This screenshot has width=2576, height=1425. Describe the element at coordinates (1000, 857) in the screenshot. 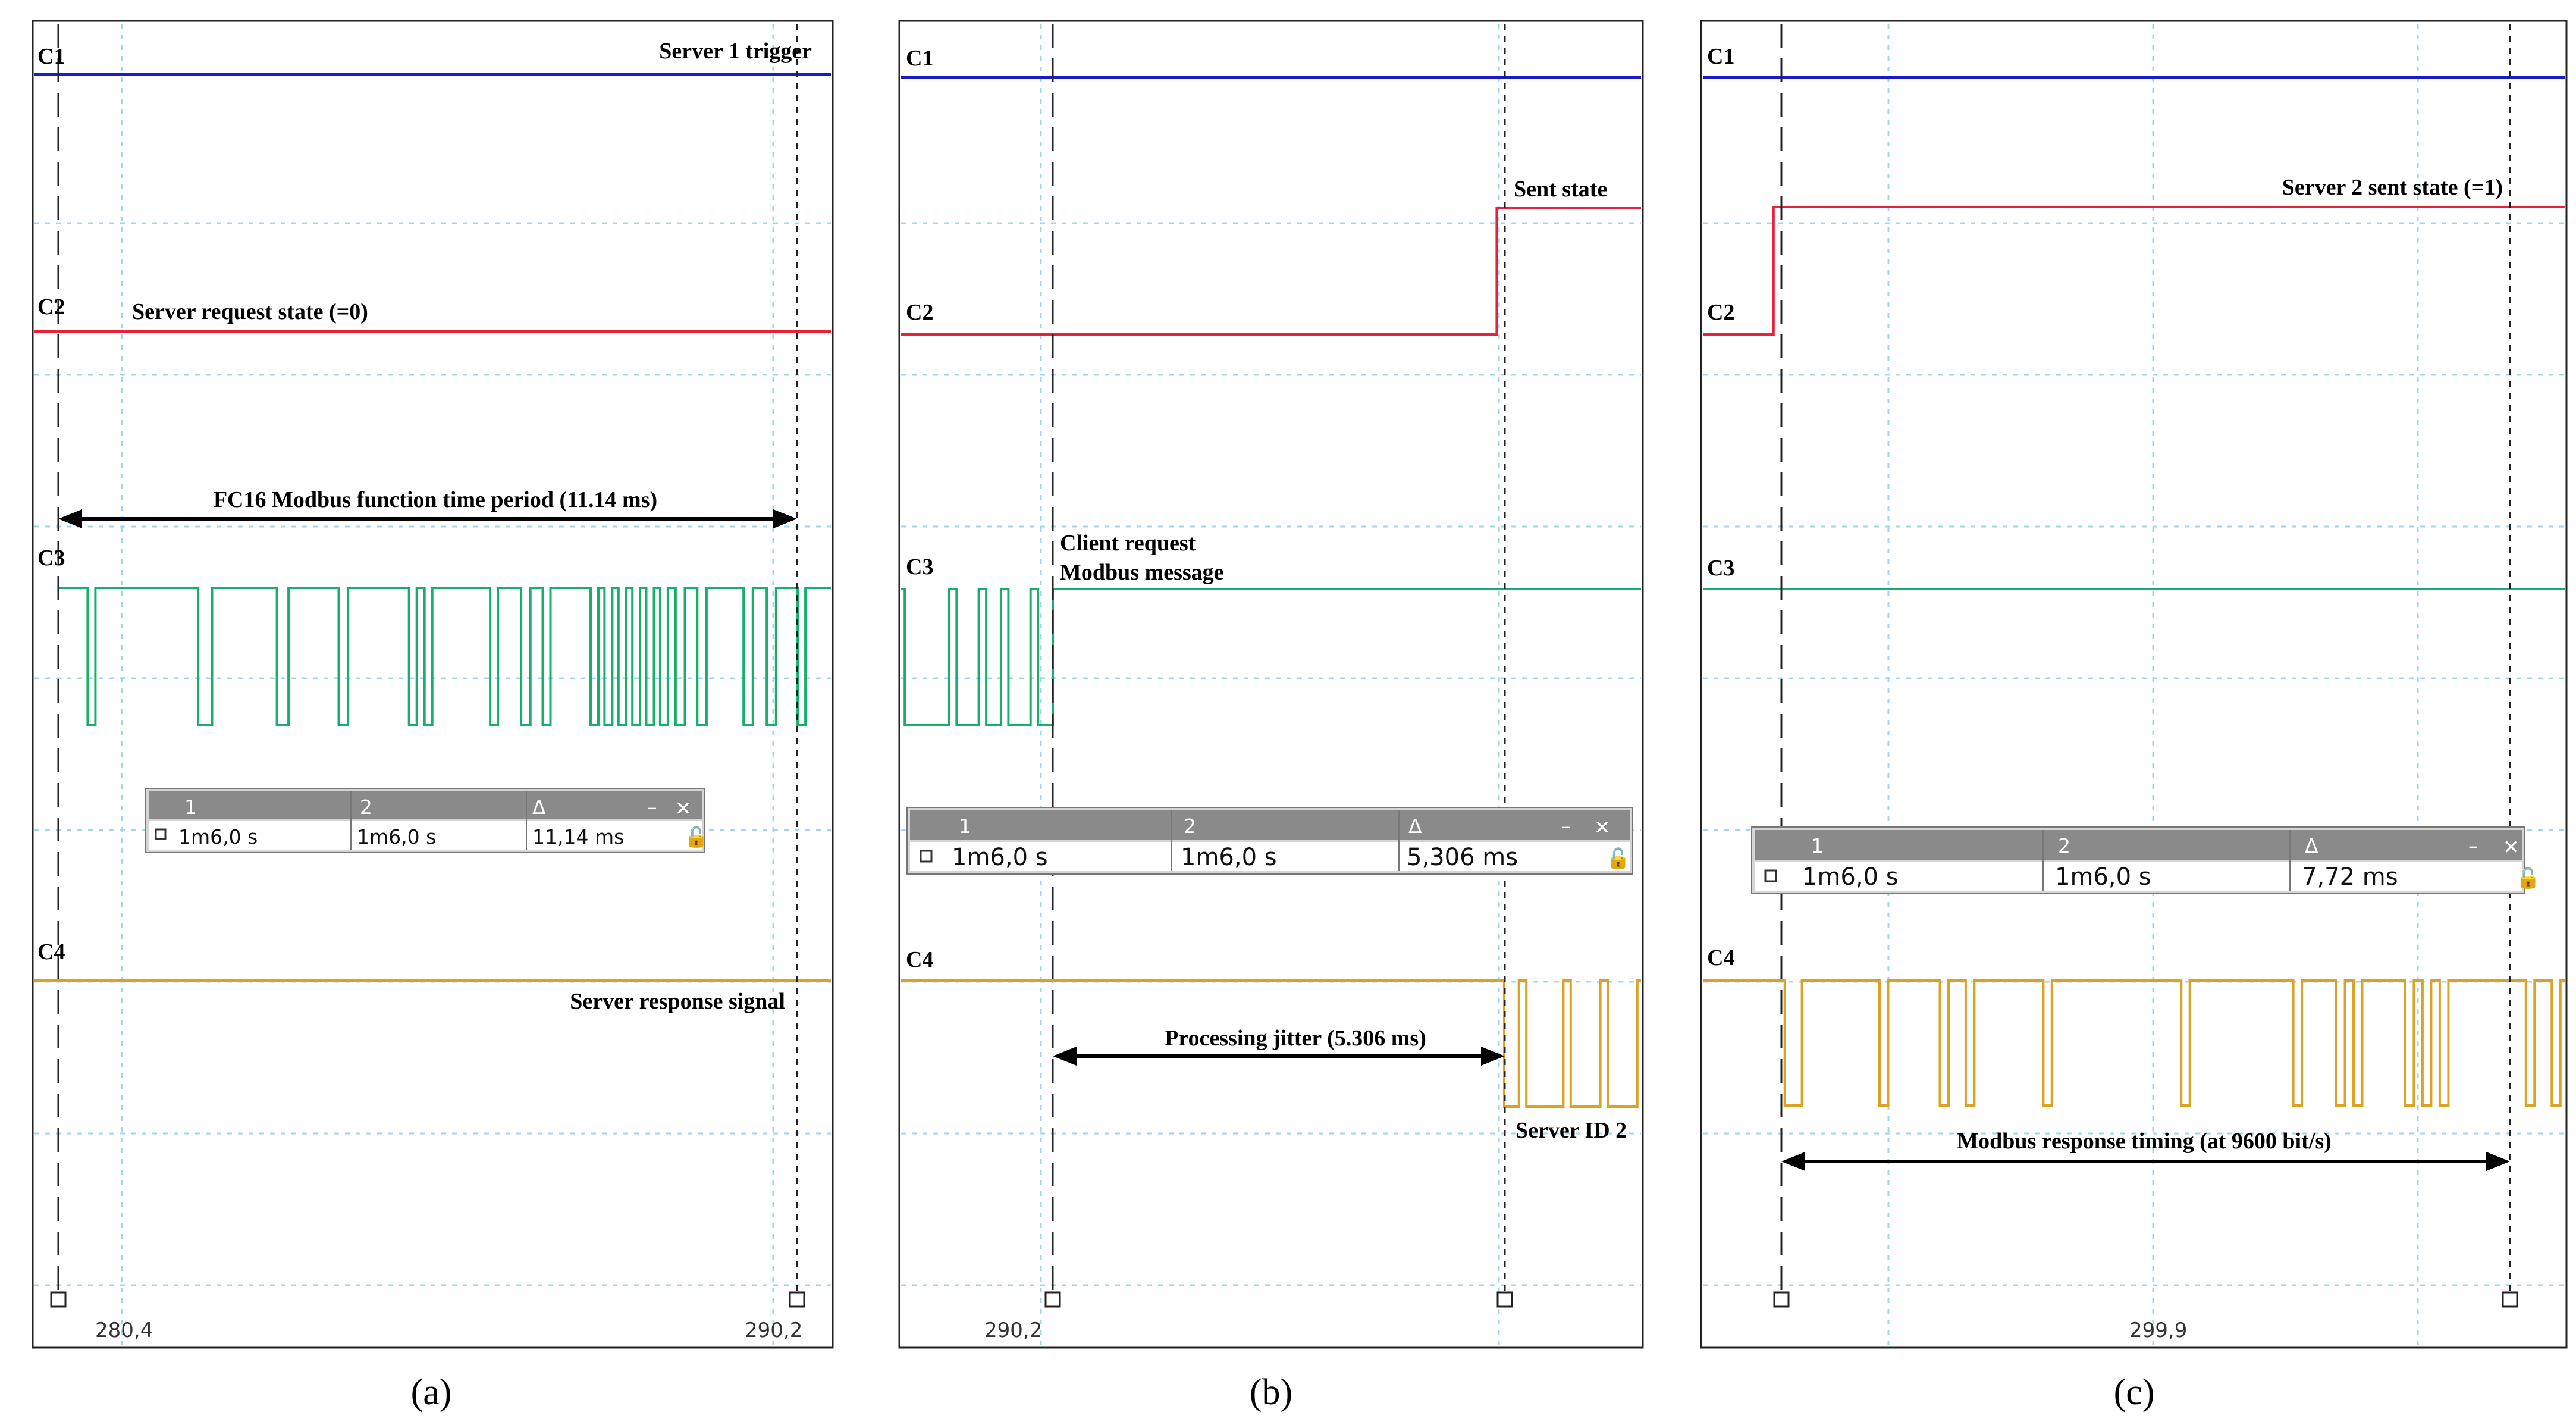

I see `panel-b-measure-value-1: 1m6,0 s` at that location.